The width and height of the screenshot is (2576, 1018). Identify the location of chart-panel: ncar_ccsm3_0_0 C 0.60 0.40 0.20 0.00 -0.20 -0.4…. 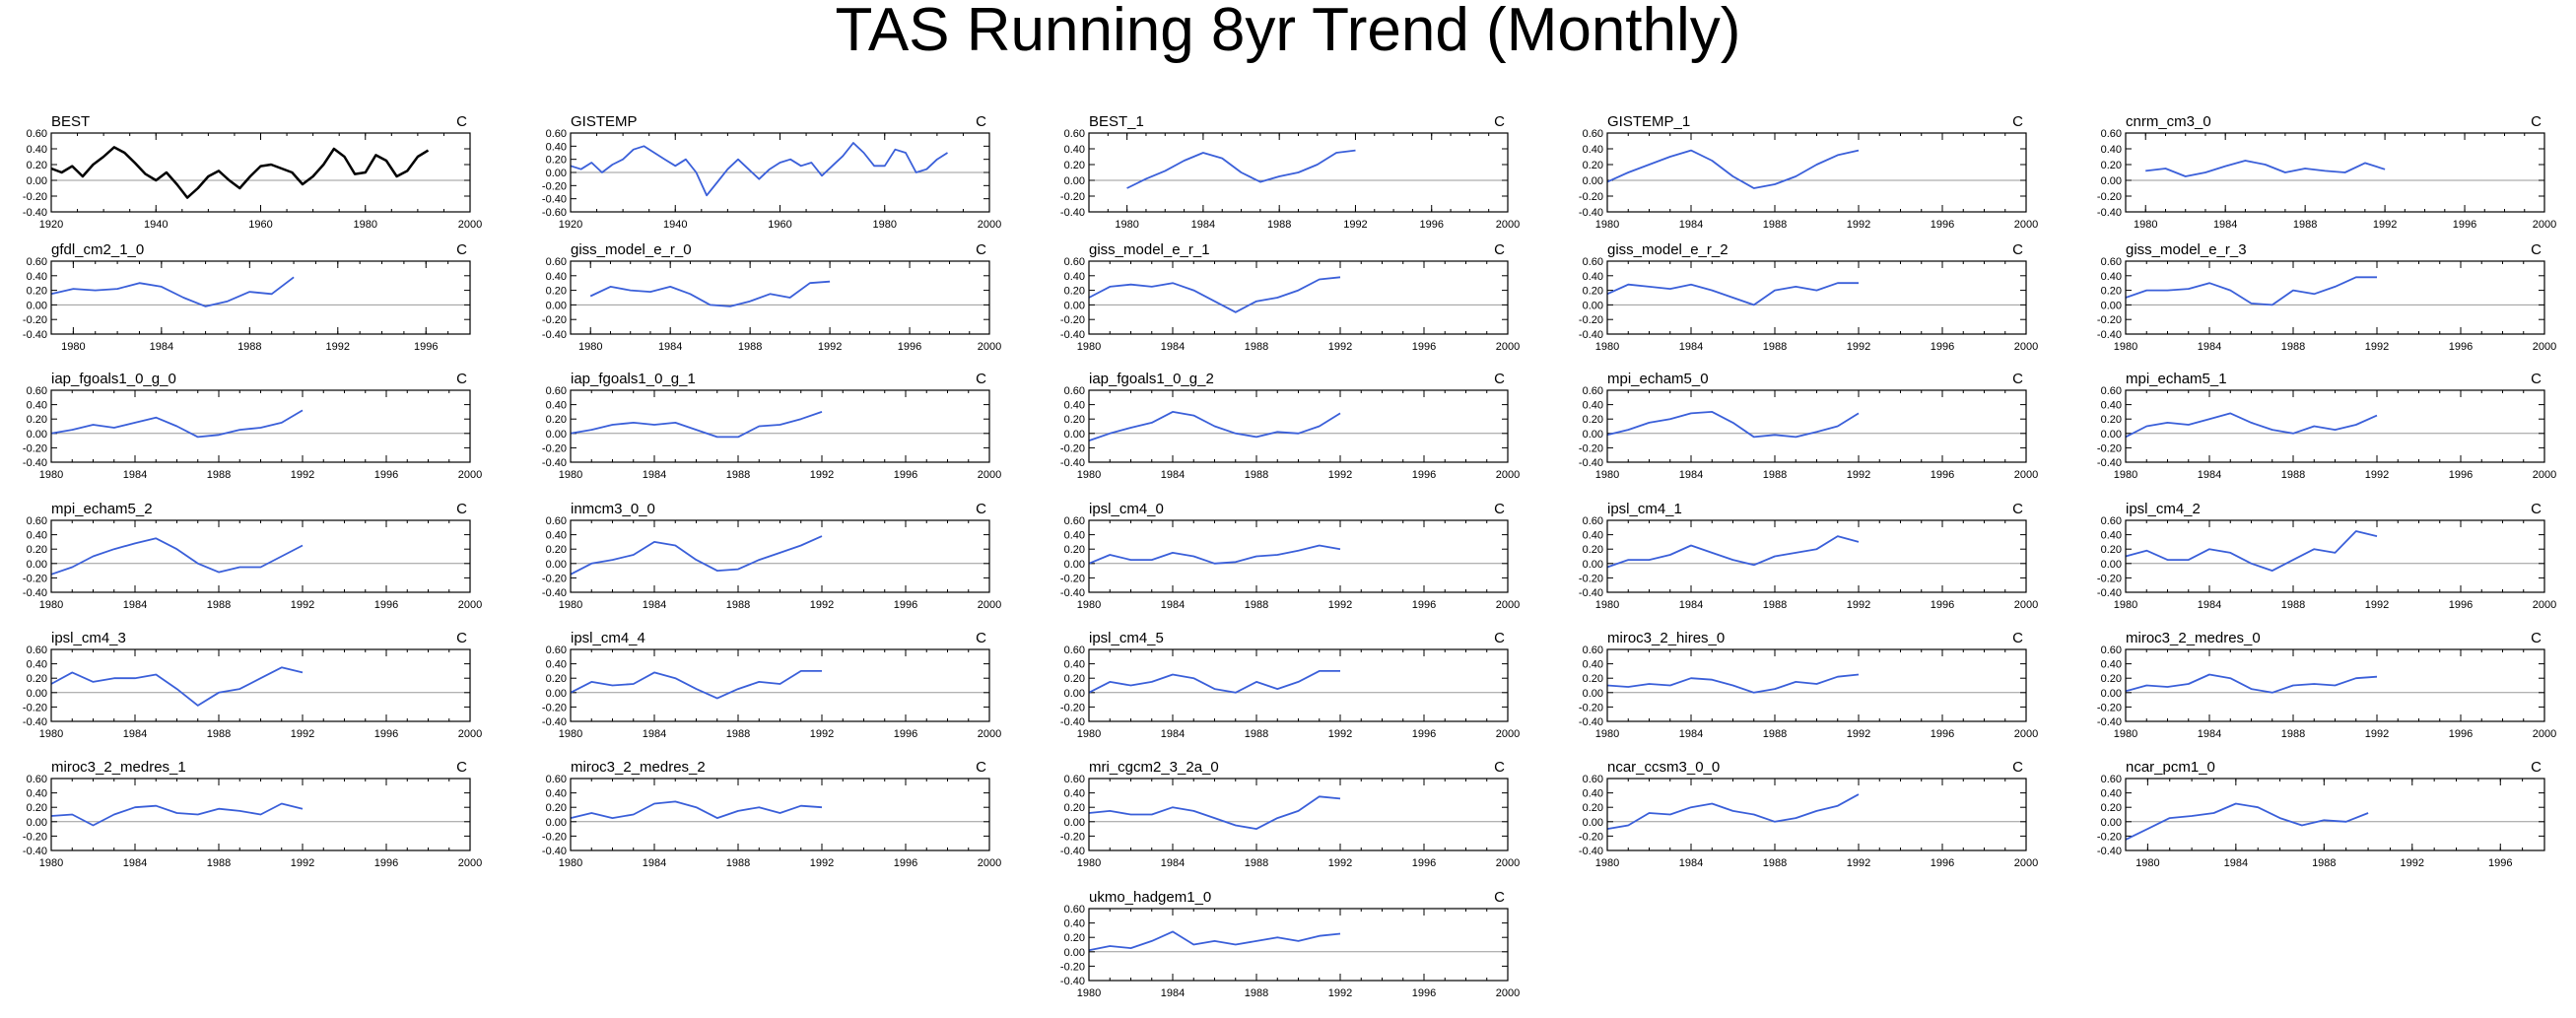
(1808, 814).